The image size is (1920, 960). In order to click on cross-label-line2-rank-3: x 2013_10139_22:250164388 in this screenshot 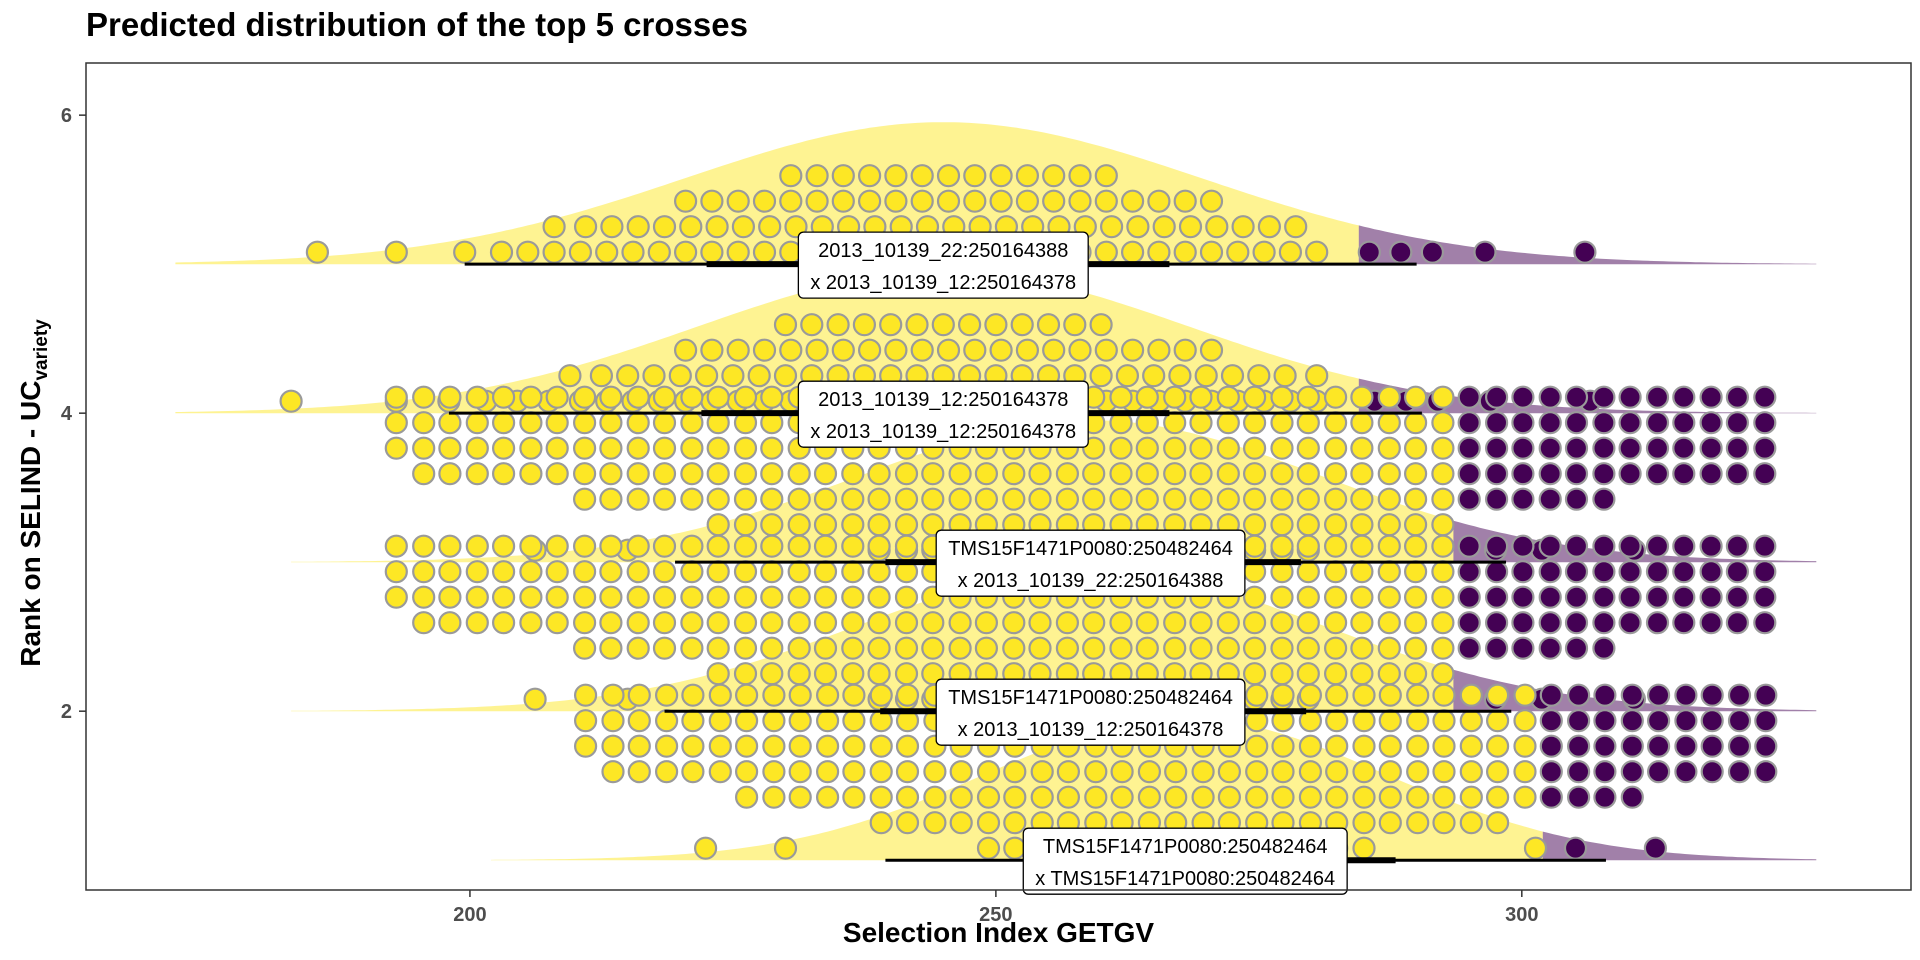, I will do `click(1091, 581)`.